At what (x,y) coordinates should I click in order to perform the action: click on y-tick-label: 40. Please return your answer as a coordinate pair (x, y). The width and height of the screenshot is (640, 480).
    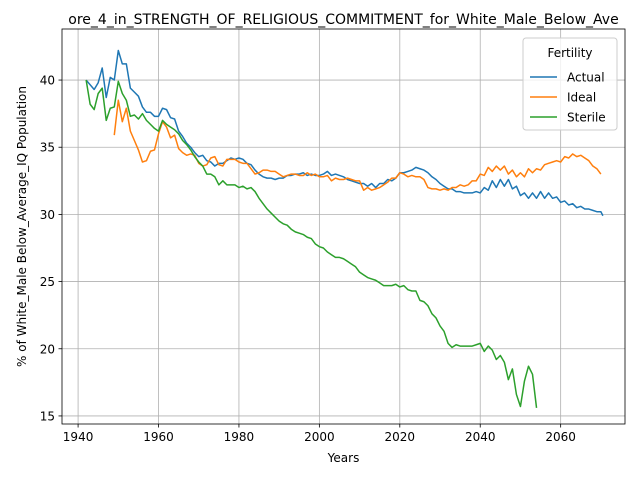
    Looking at the image, I should click on (47, 81).